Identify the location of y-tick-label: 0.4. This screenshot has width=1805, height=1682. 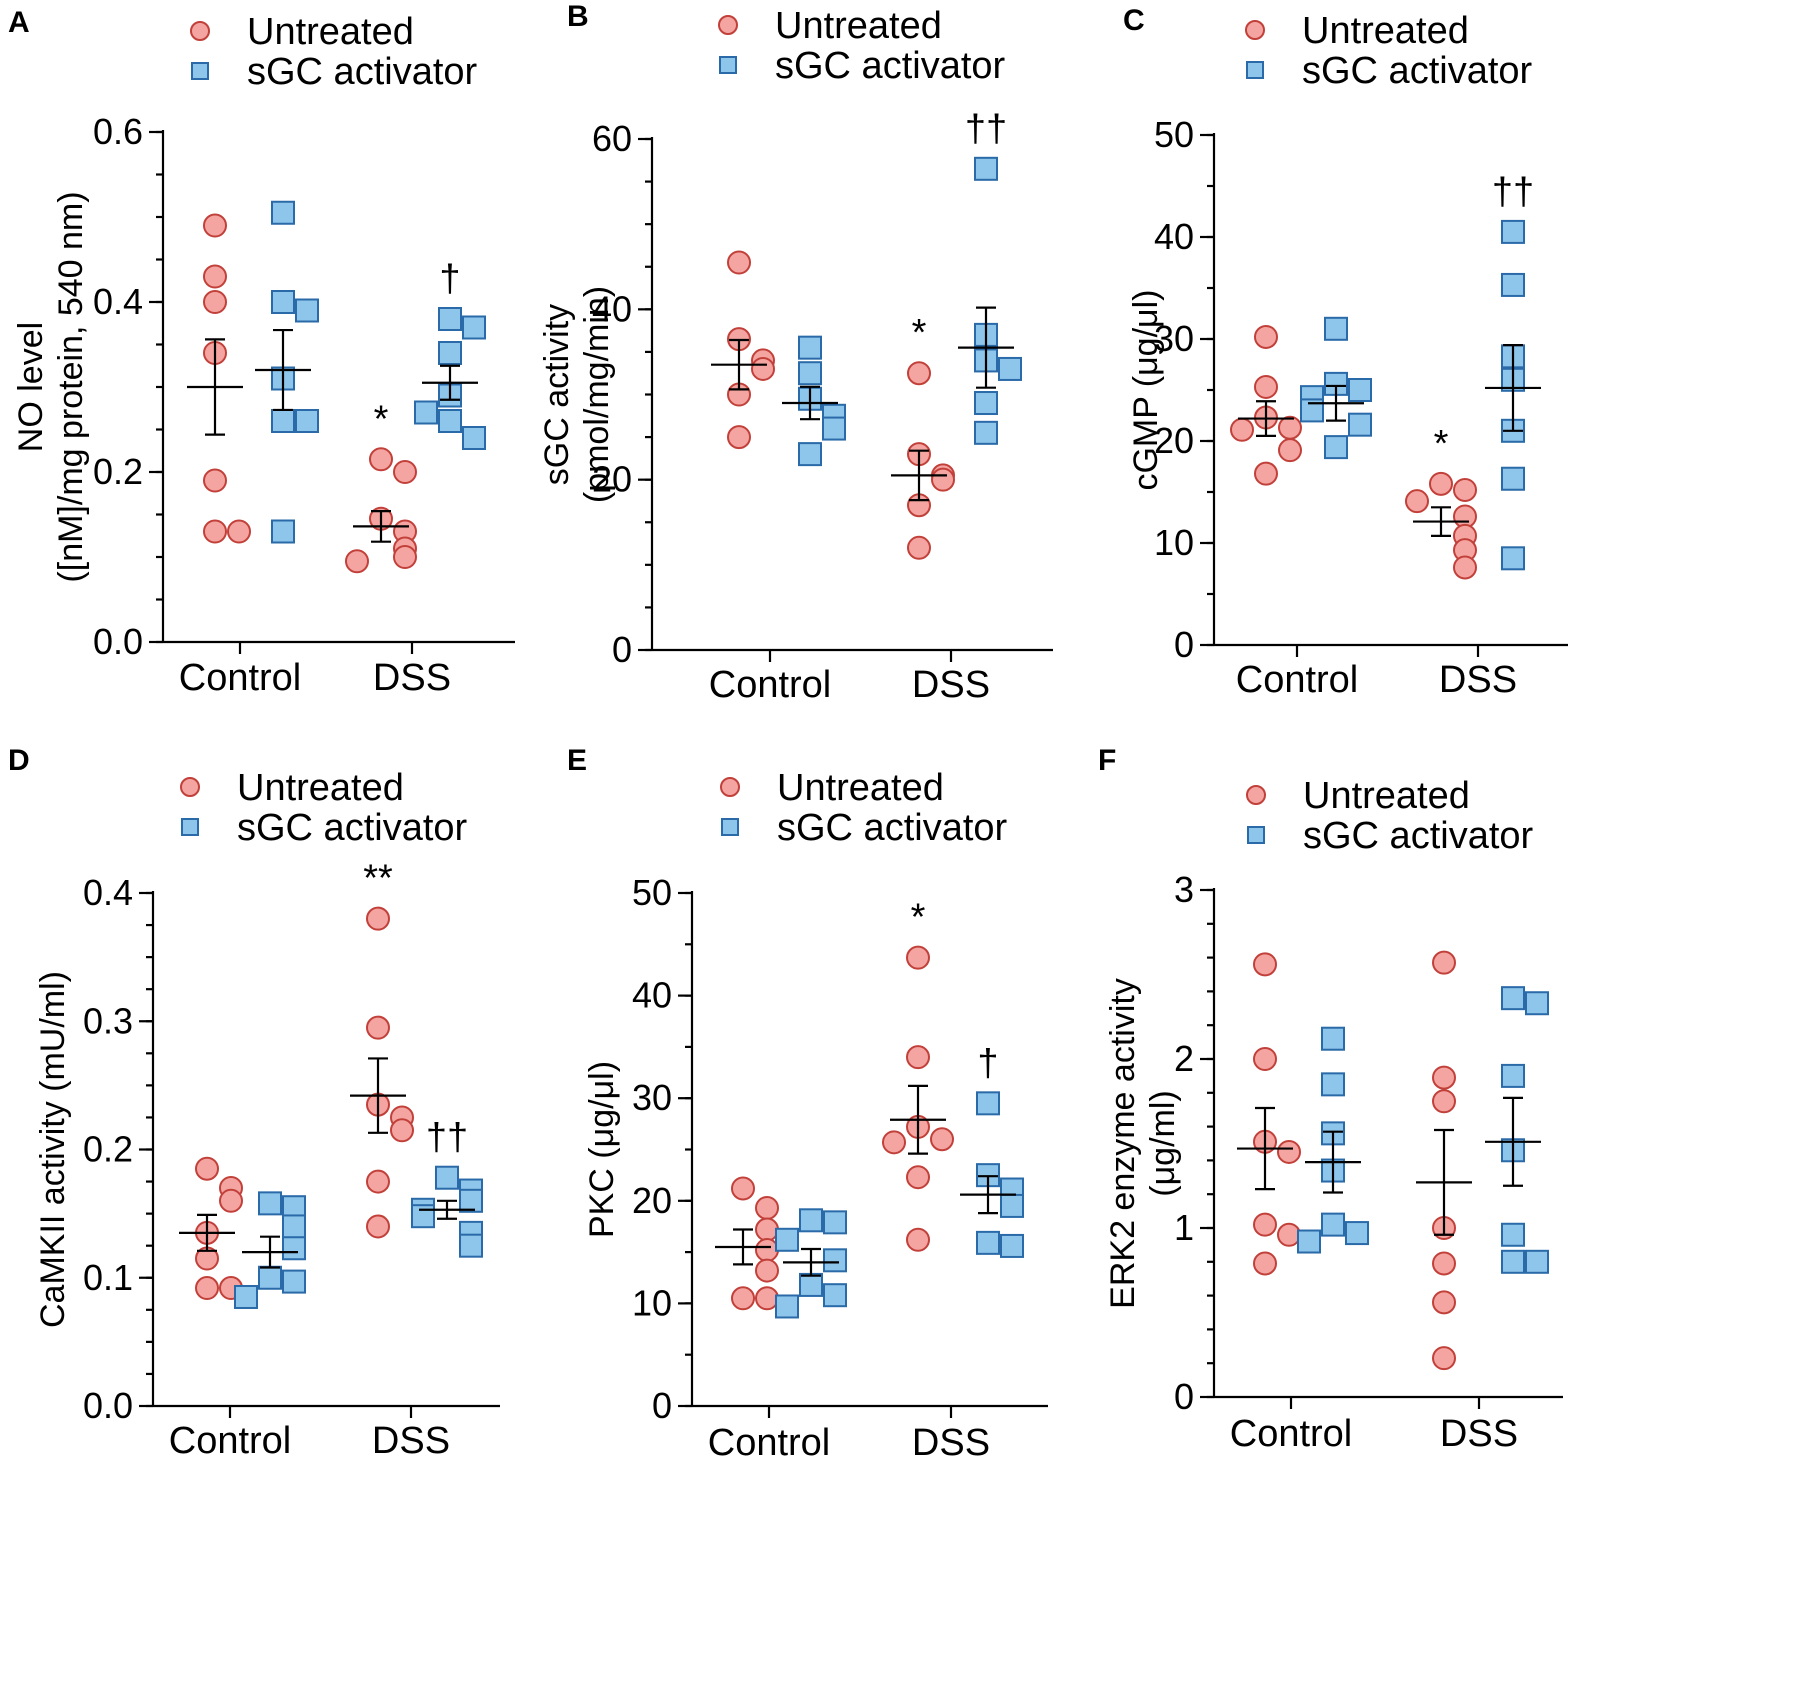
(118, 301).